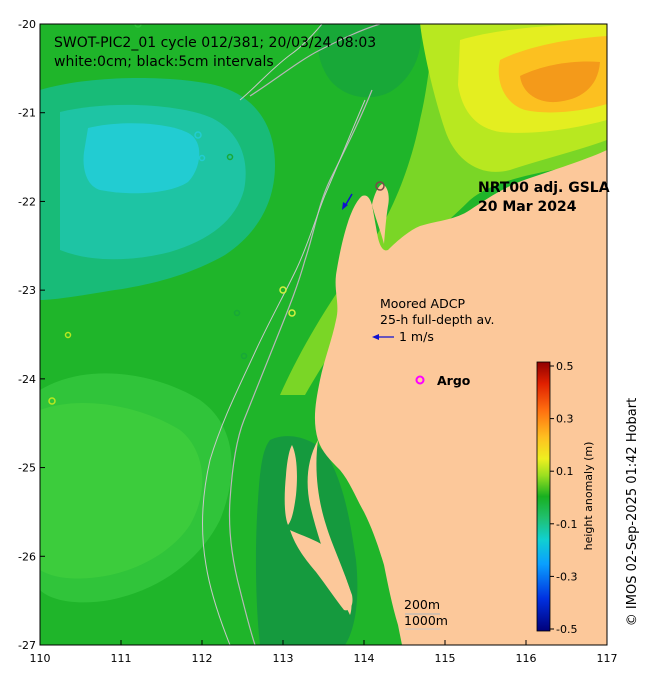 The width and height of the screenshot is (648, 684). What do you see at coordinates (422, 604) in the screenshot?
I see `isobath-200m-label: 200m` at bounding box center [422, 604].